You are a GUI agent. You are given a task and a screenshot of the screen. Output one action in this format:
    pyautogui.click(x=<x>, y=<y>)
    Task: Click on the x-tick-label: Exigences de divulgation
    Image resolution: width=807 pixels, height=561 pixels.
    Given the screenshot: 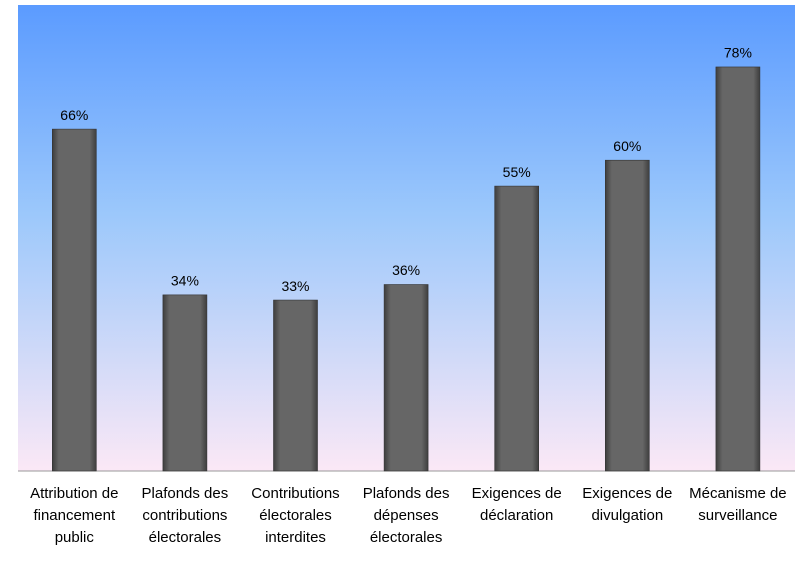 What is the action you would take?
    pyautogui.click(x=627, y=504)
    